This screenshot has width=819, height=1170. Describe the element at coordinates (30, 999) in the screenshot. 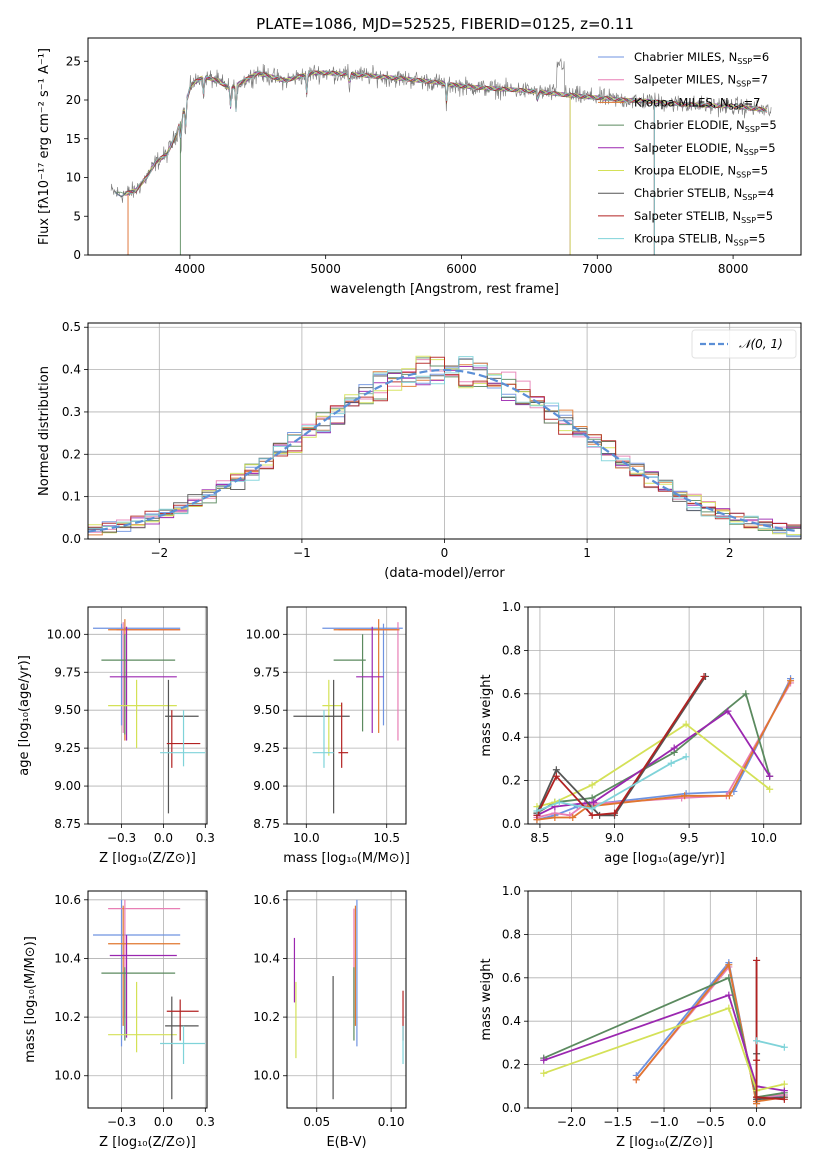

I see `y-axis-label: mass [log₁₀(M/M⊙)]` at that location.